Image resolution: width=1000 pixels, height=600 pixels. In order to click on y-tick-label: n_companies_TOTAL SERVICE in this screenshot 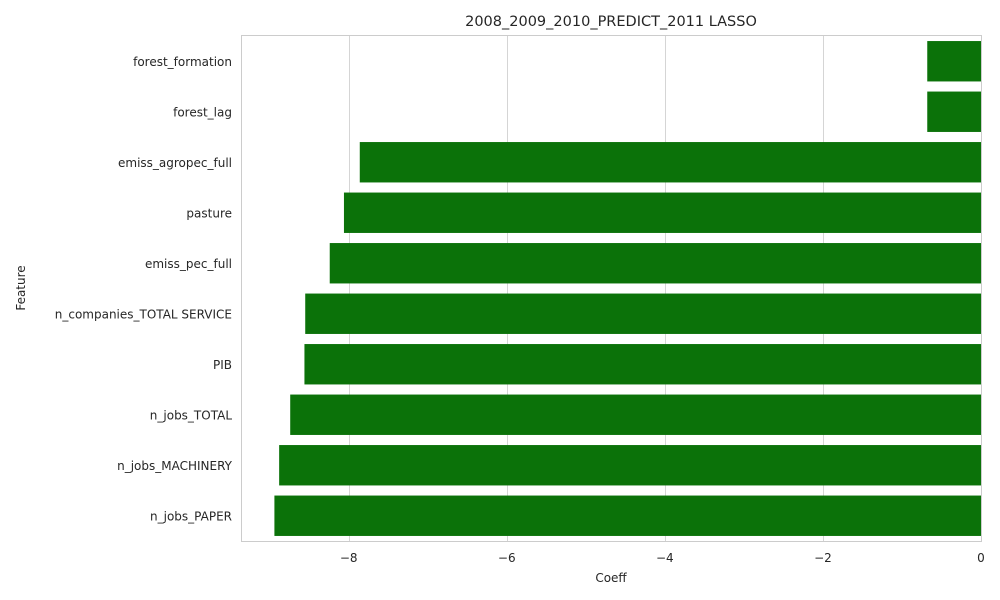, I will do `click(143, 314)`.